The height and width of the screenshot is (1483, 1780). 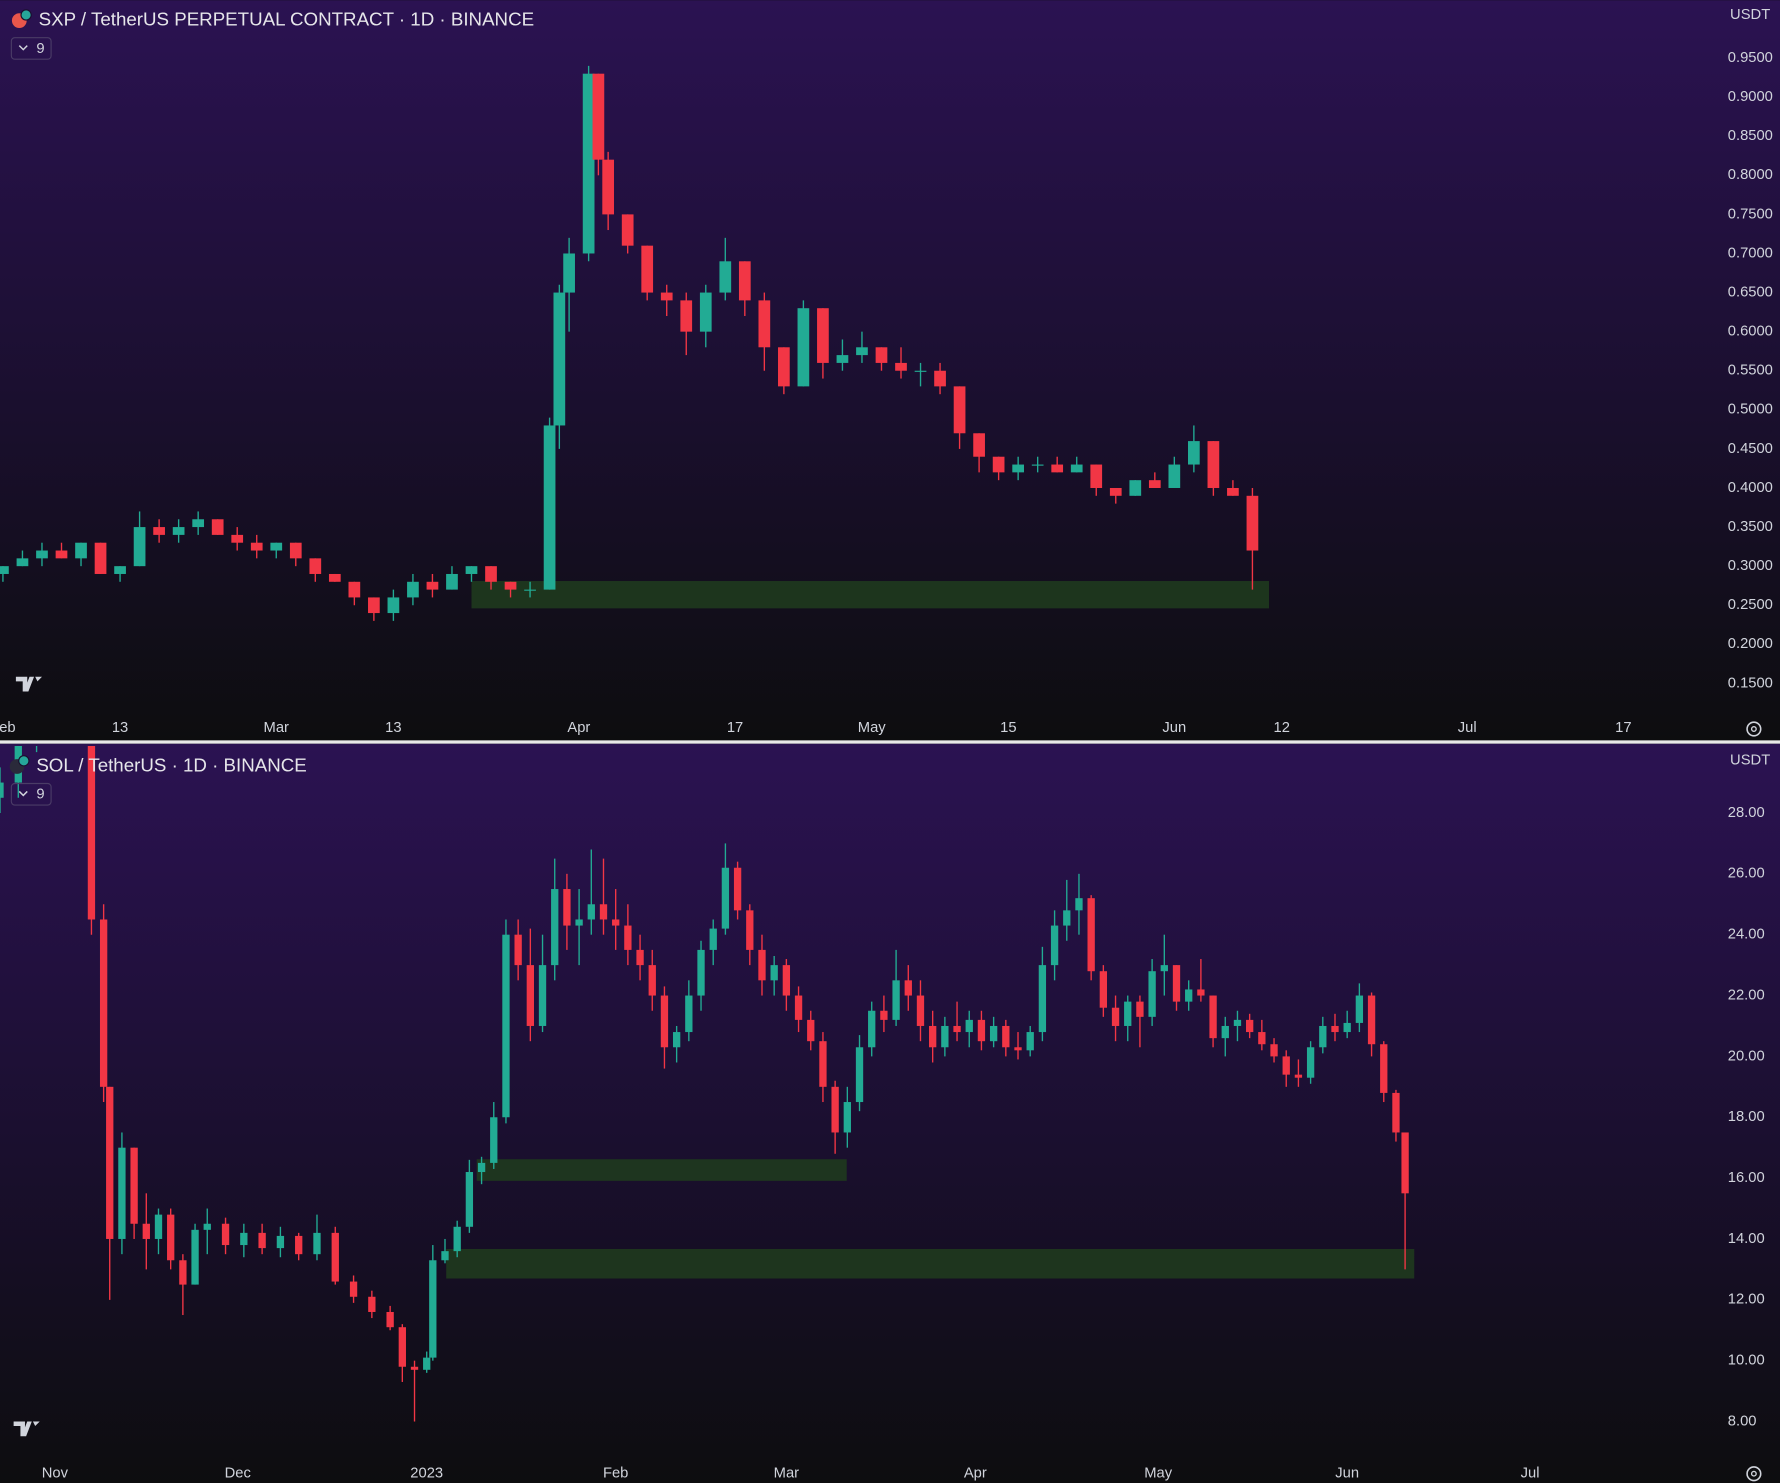 I want to click on support-zone, so click(x=661, y=1170).